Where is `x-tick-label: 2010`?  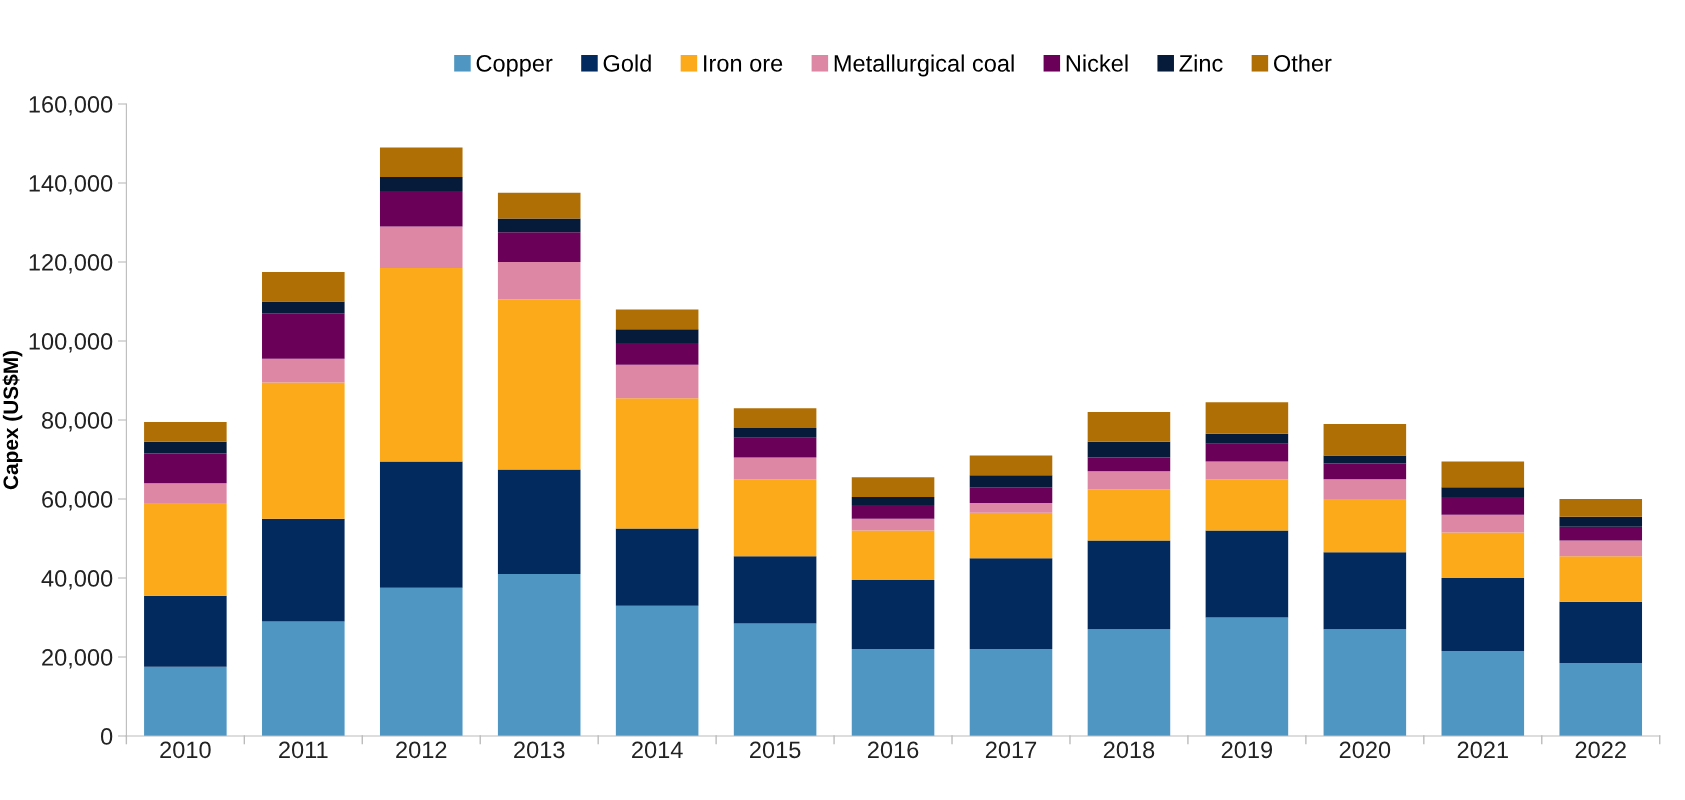 x-tick-label: 2010 is located at coordinates (185, 750).